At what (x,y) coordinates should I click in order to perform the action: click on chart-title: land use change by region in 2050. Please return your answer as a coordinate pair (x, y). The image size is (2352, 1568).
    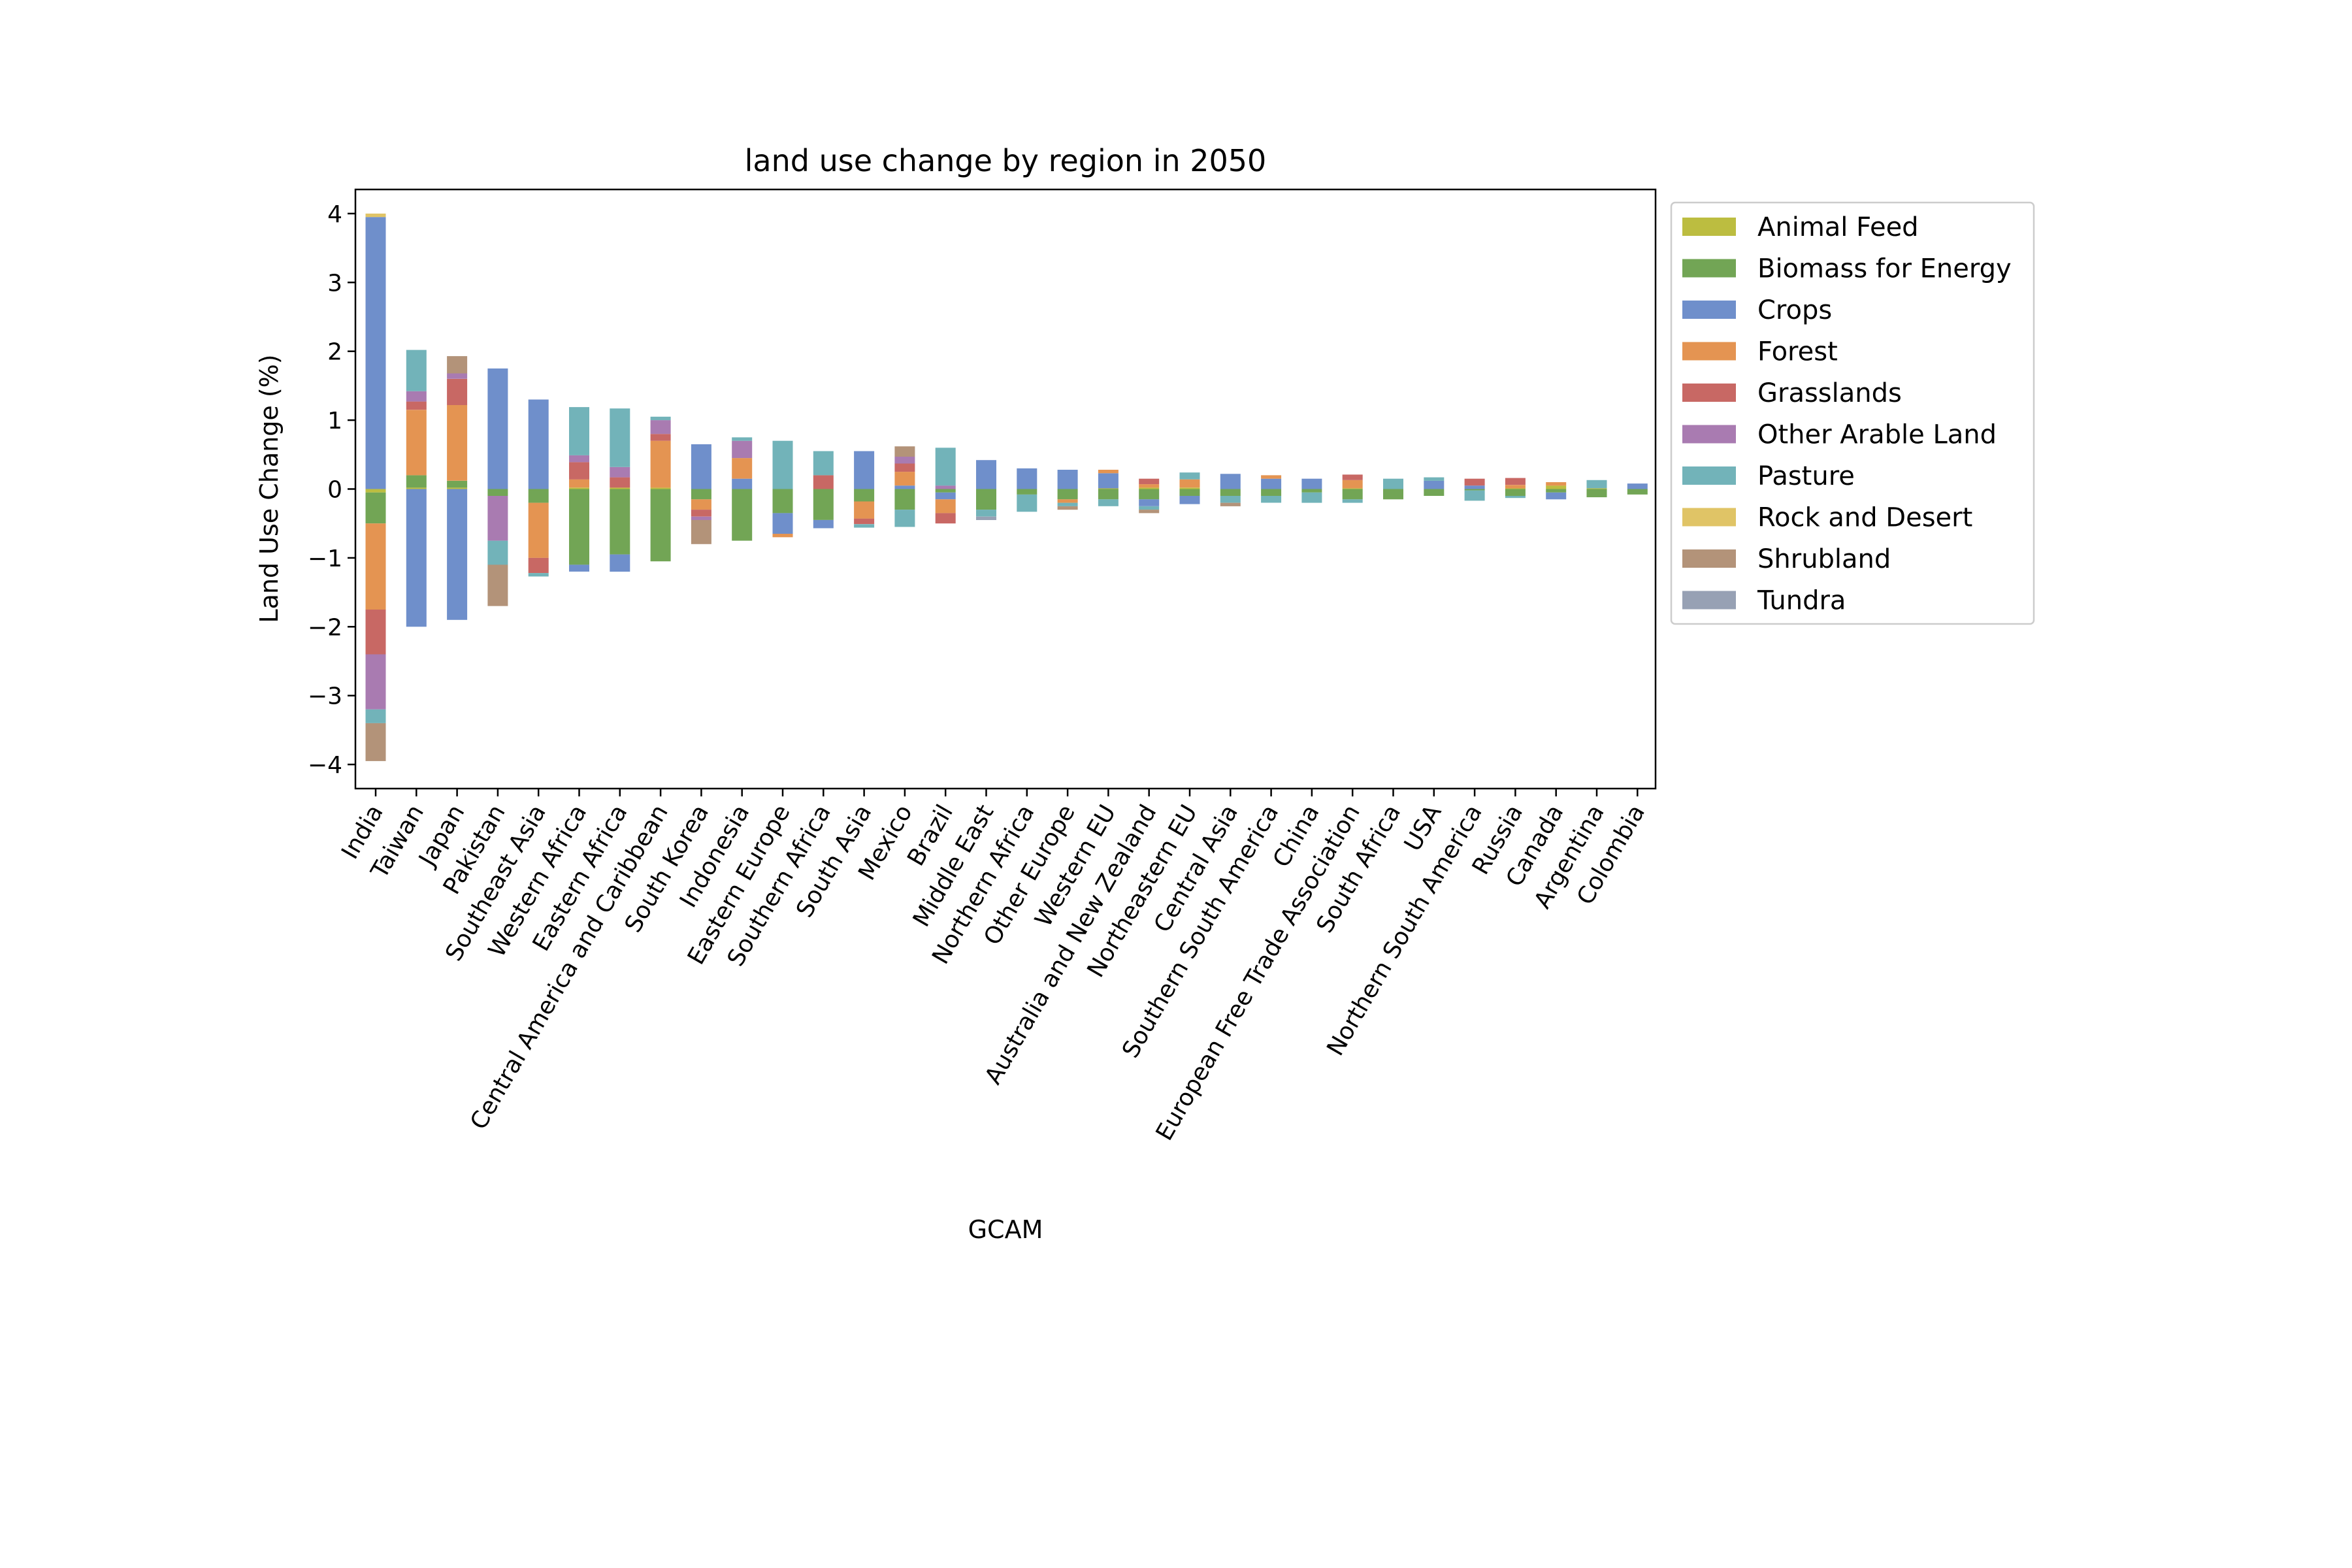
    Looking at the image, I should click on (1006, 160).